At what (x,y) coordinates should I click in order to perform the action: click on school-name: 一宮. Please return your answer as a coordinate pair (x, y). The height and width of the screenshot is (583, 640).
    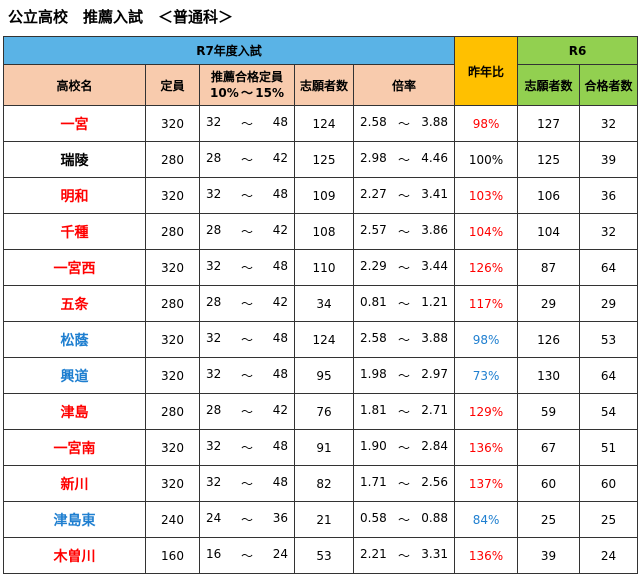
    Looking at the image, I should click on (74, 123).